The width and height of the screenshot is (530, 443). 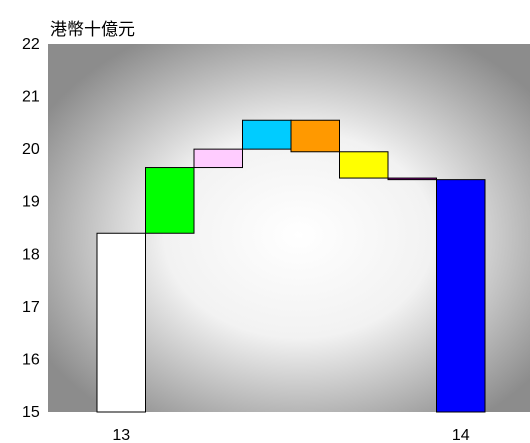 I want to click on x-tick-label: 13, so click(x=121, y=435).